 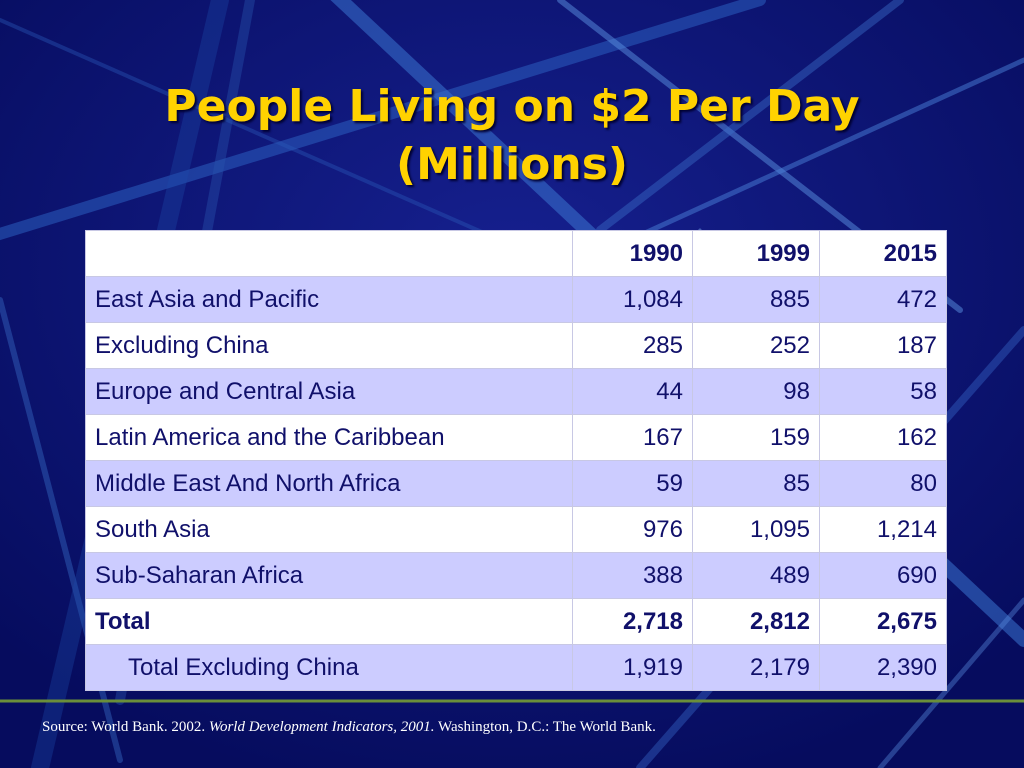 I want to click on row-label: Europe and Central Asia, so click(x=329, y=391).